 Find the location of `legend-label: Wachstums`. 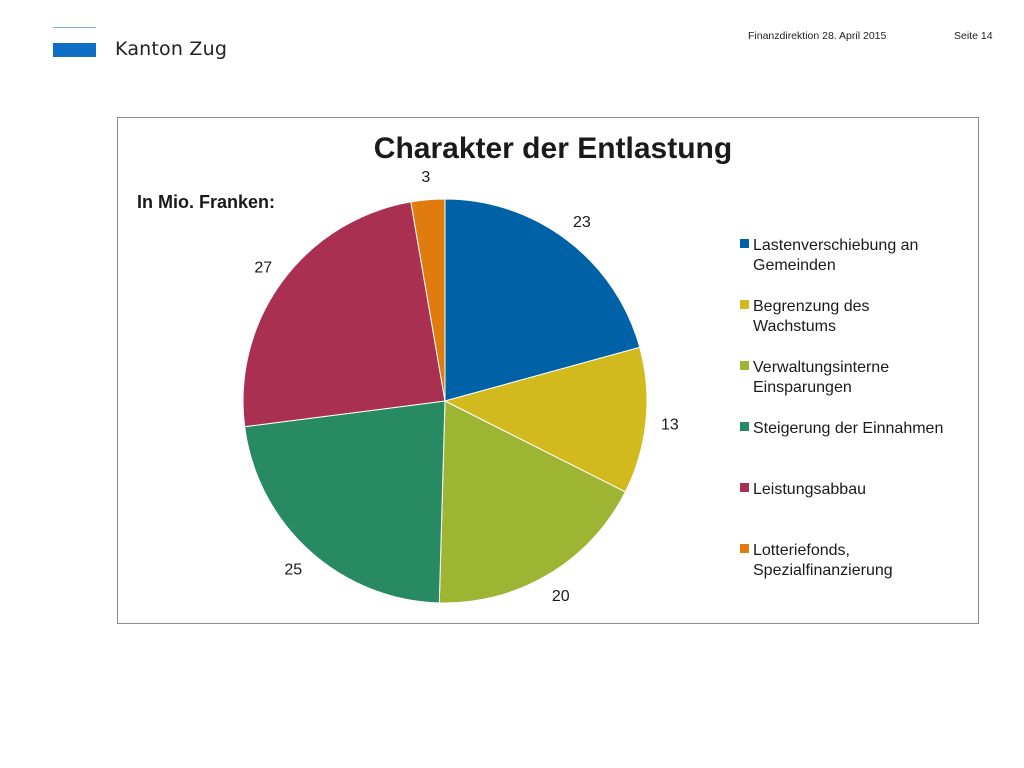

legend-label: Wachstums is located at coordinates (794, 326).